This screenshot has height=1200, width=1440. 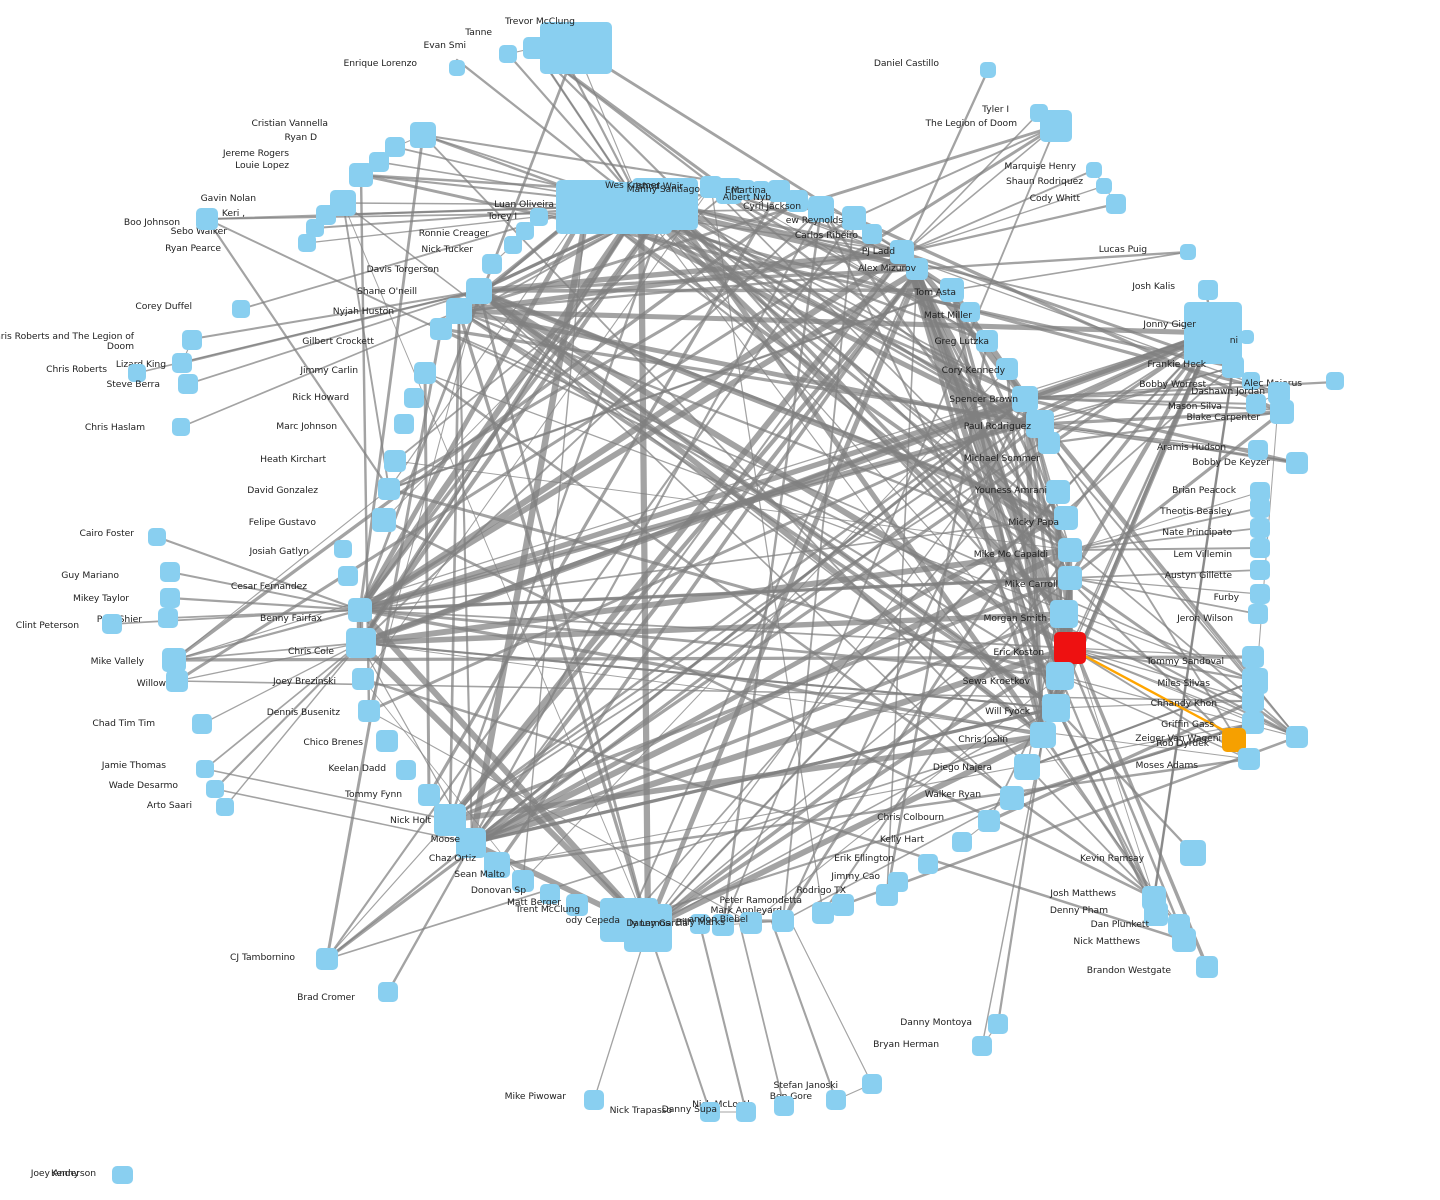 I want to click on graph-node-greg-lutzka, so click(x=987, y=341).